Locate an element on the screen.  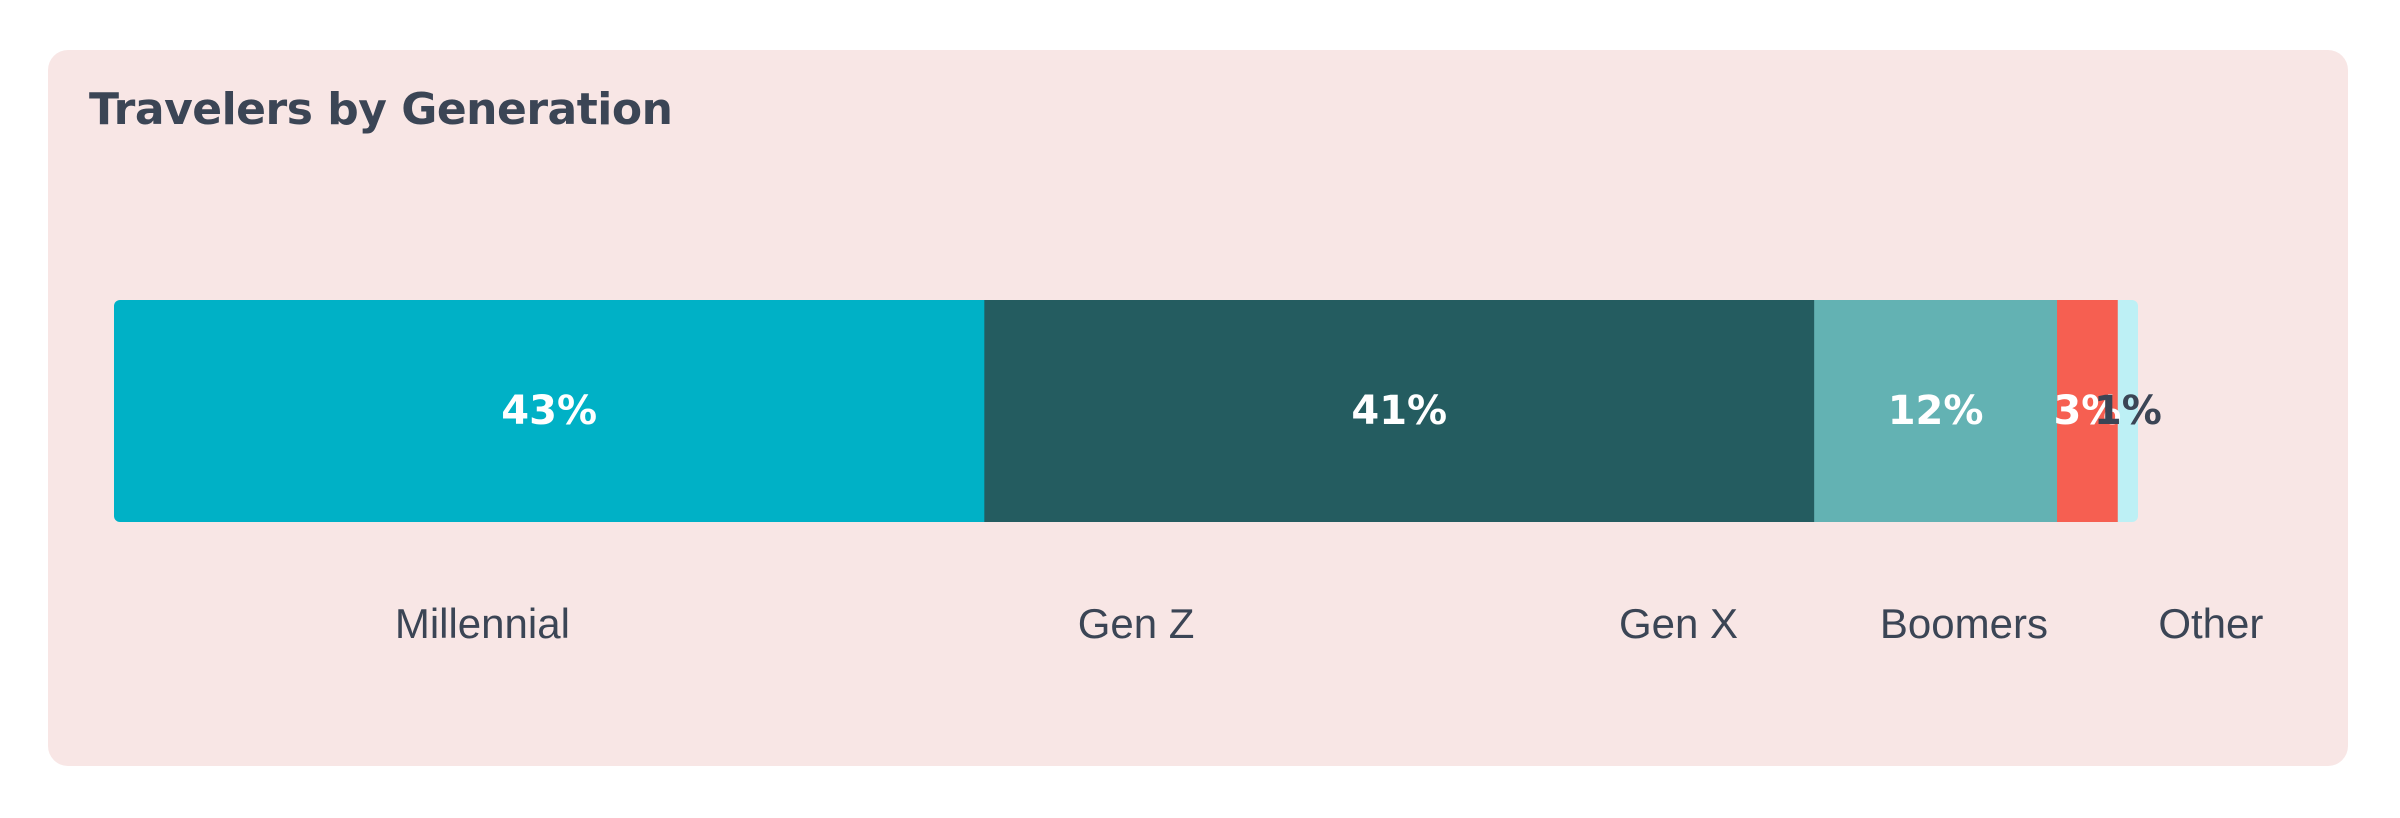
bar-segment-boomers is located at coordinates (2088, 411).